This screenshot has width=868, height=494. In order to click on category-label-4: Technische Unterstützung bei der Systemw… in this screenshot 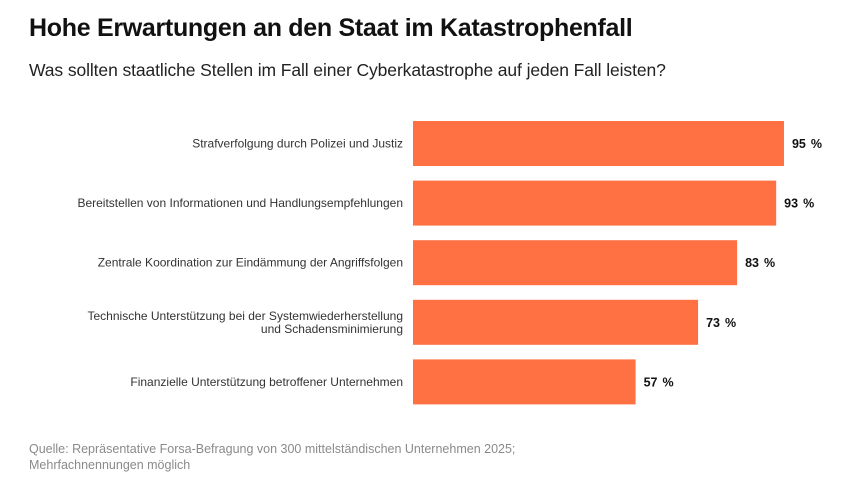, I will do `click(246, 322)`.